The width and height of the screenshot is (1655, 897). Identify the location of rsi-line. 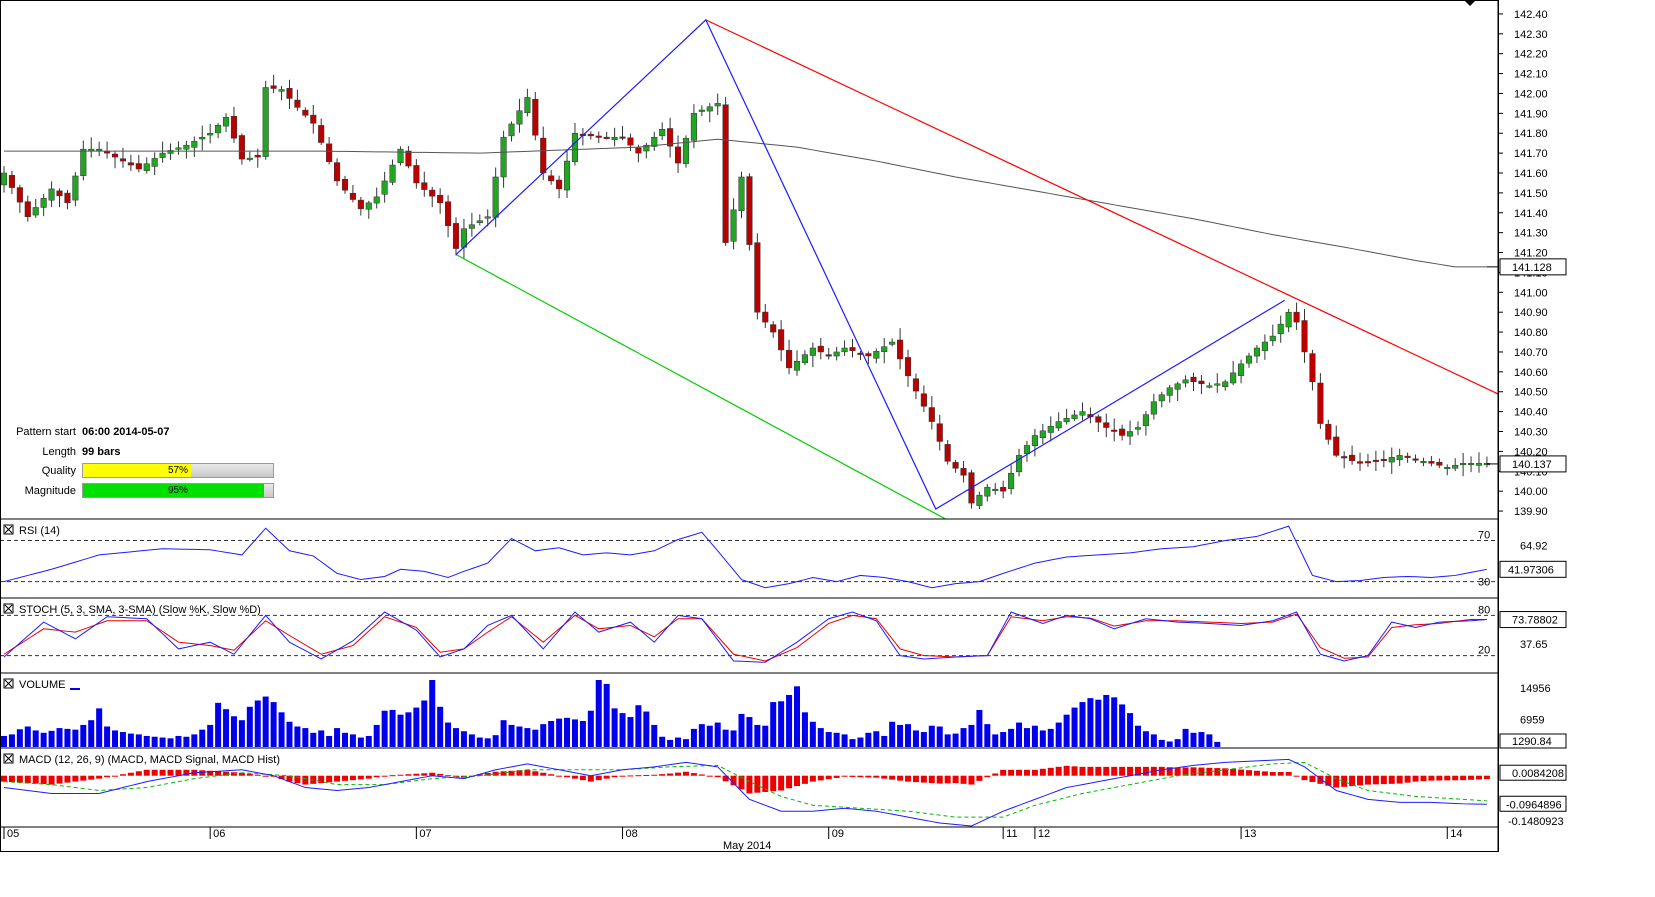
(745, 557).